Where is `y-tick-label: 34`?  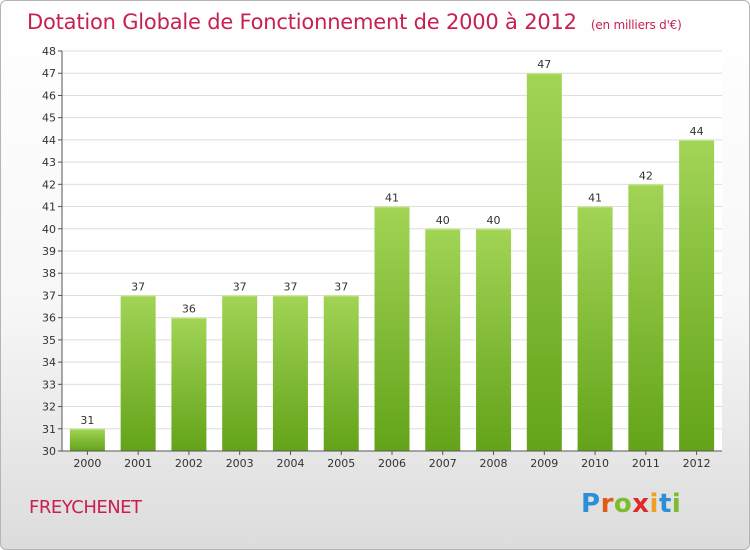 y-tick-label: 34 is located at coordinates (49, 362).